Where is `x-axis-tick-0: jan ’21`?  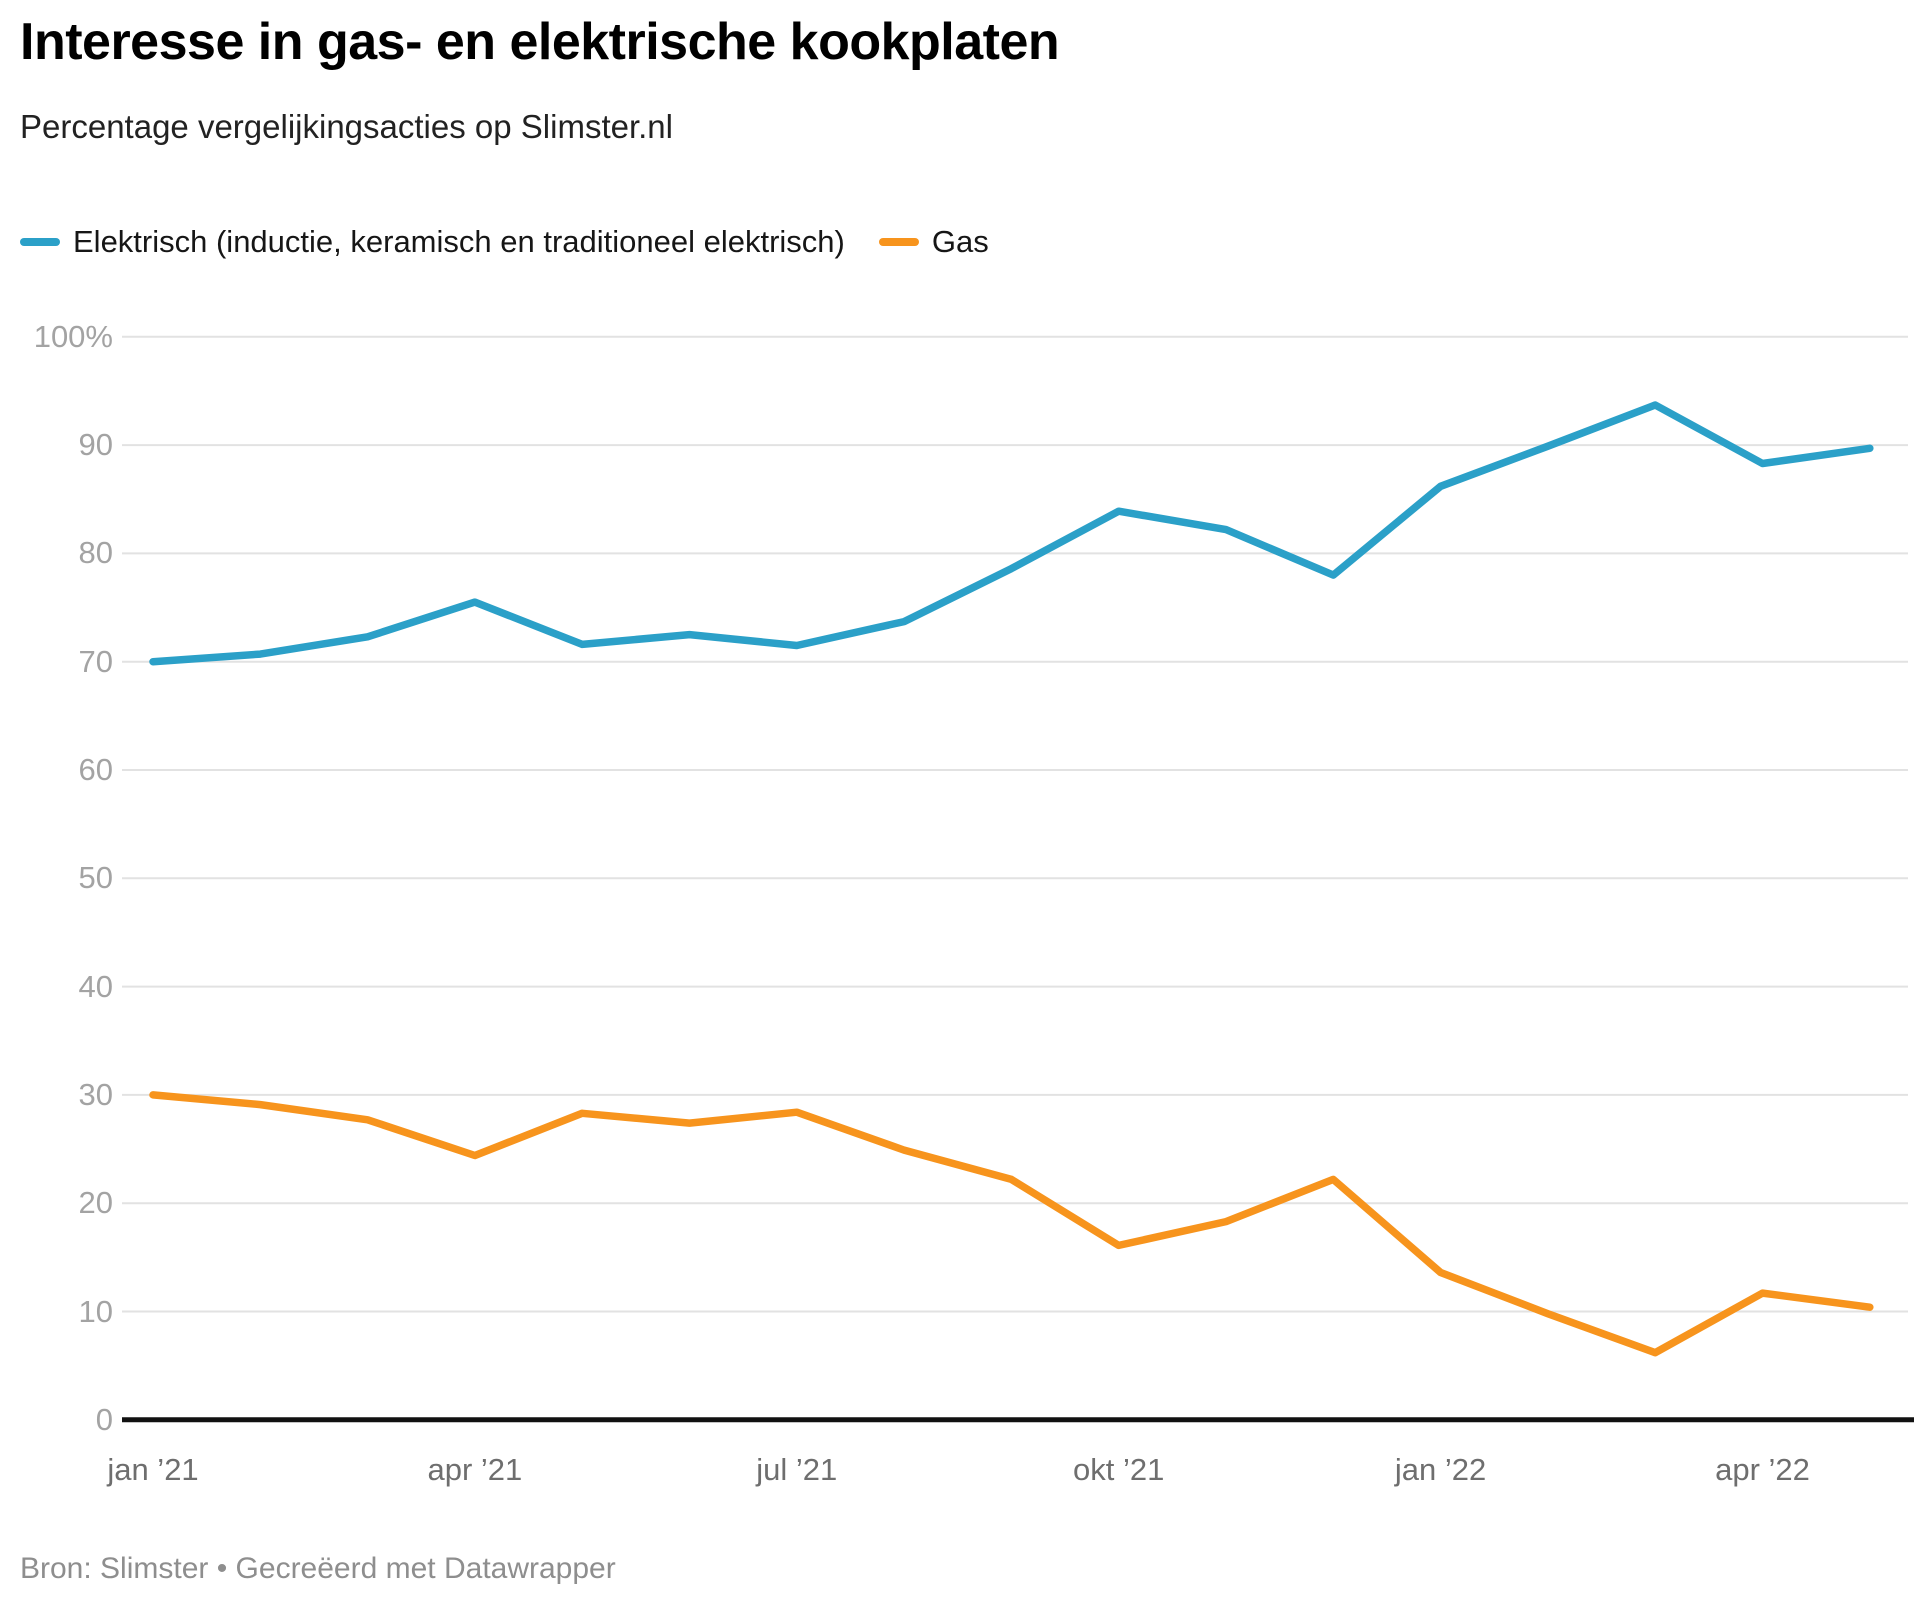
x-axis-tick-0: jan ’21 is located at coordinates (153, 1469).